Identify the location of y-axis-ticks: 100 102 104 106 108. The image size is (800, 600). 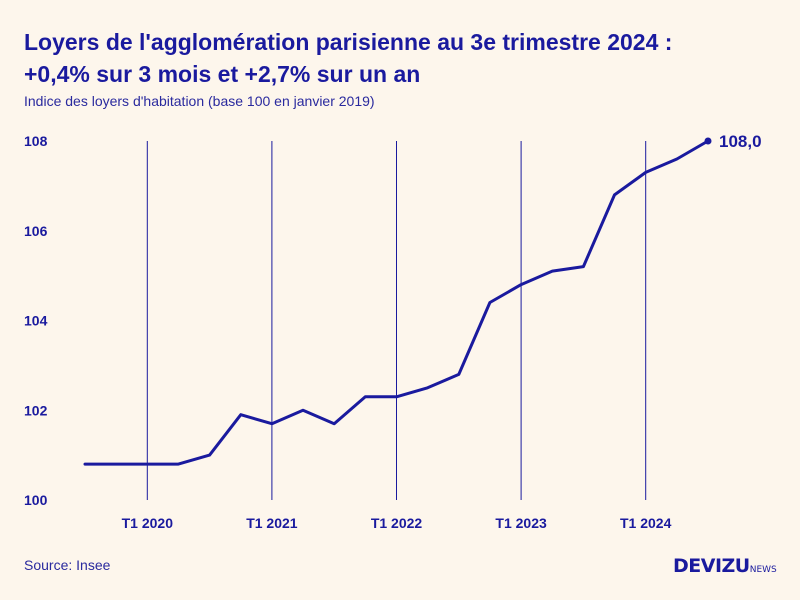
(36, 320).